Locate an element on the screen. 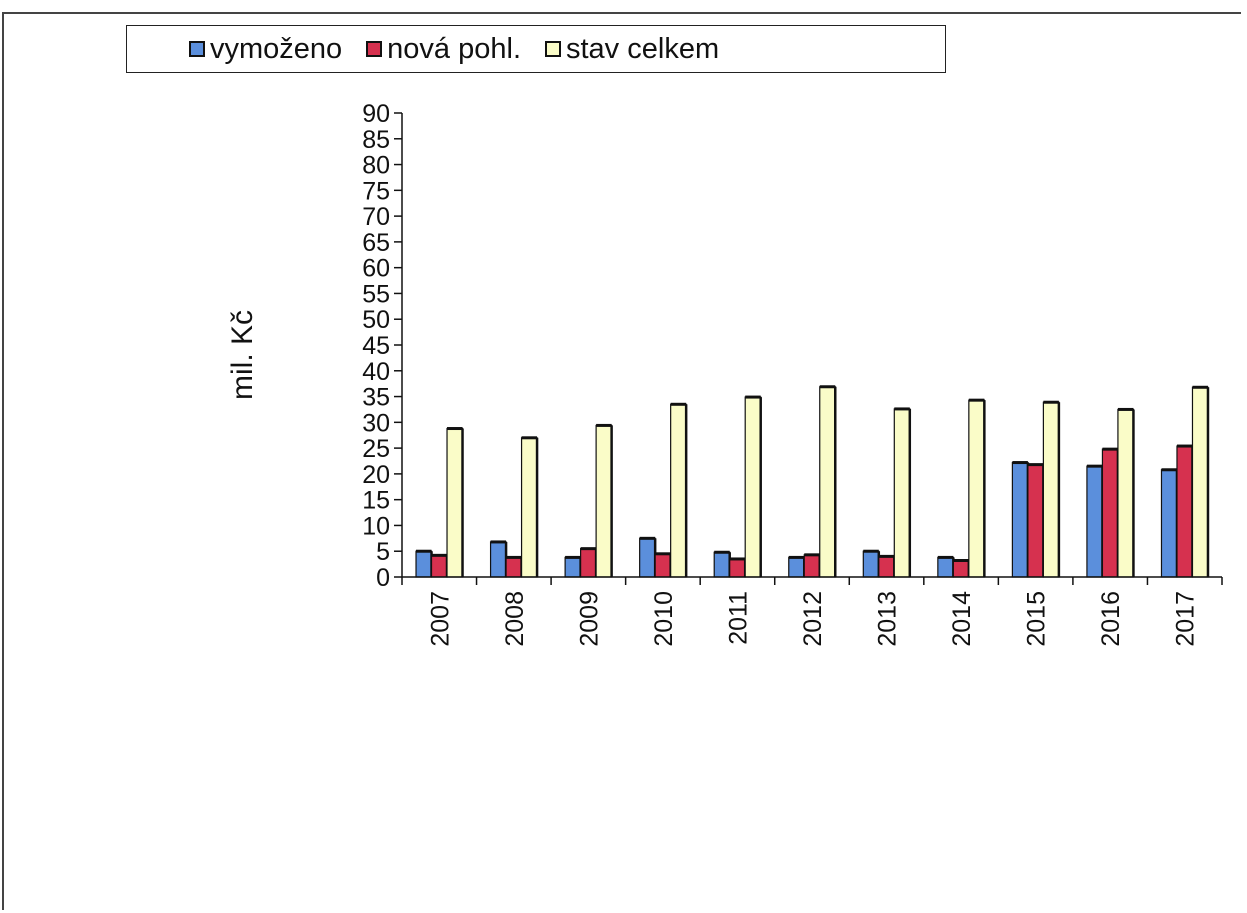  y-tick-label: 90 is located at coordinates (376, 114).